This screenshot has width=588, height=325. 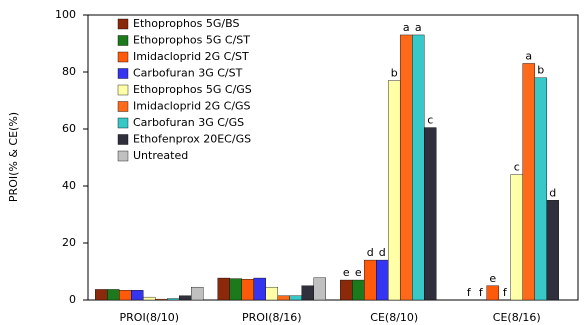 I want to click on y-tick-label: 20, so click(x=69, y=242).